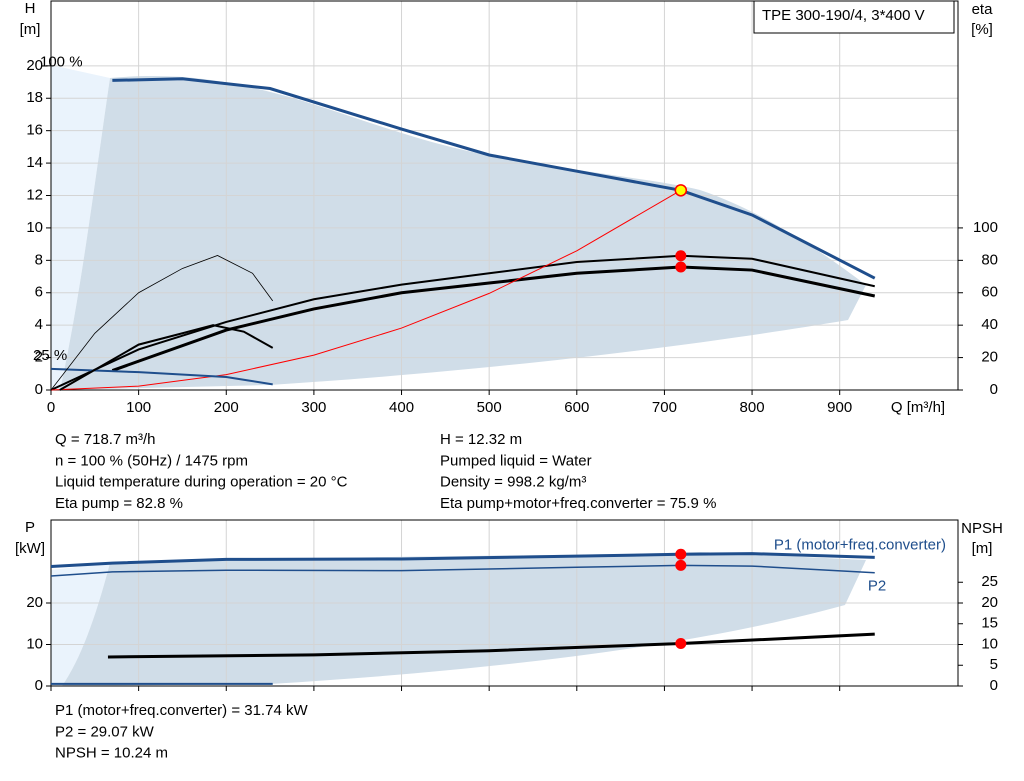  Describe the element at coordinates (989, 643) in the screenshot. I see `y2-tick-label: 10` at that location.